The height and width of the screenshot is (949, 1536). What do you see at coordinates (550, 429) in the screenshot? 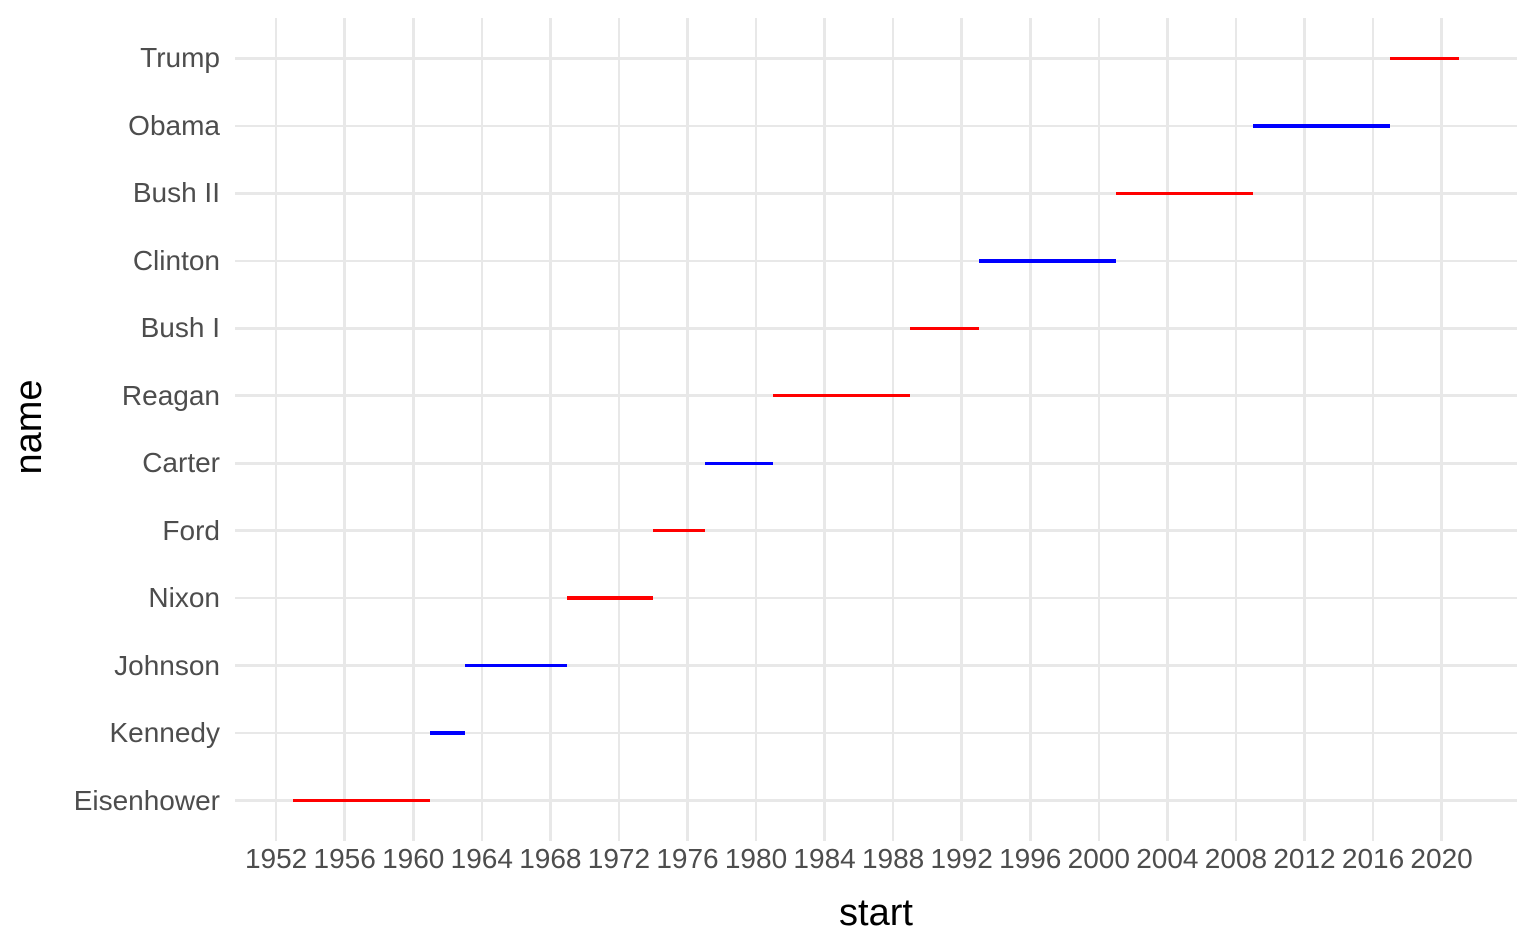
I see `x-gridline-1968` at bounding box center [550, 429].